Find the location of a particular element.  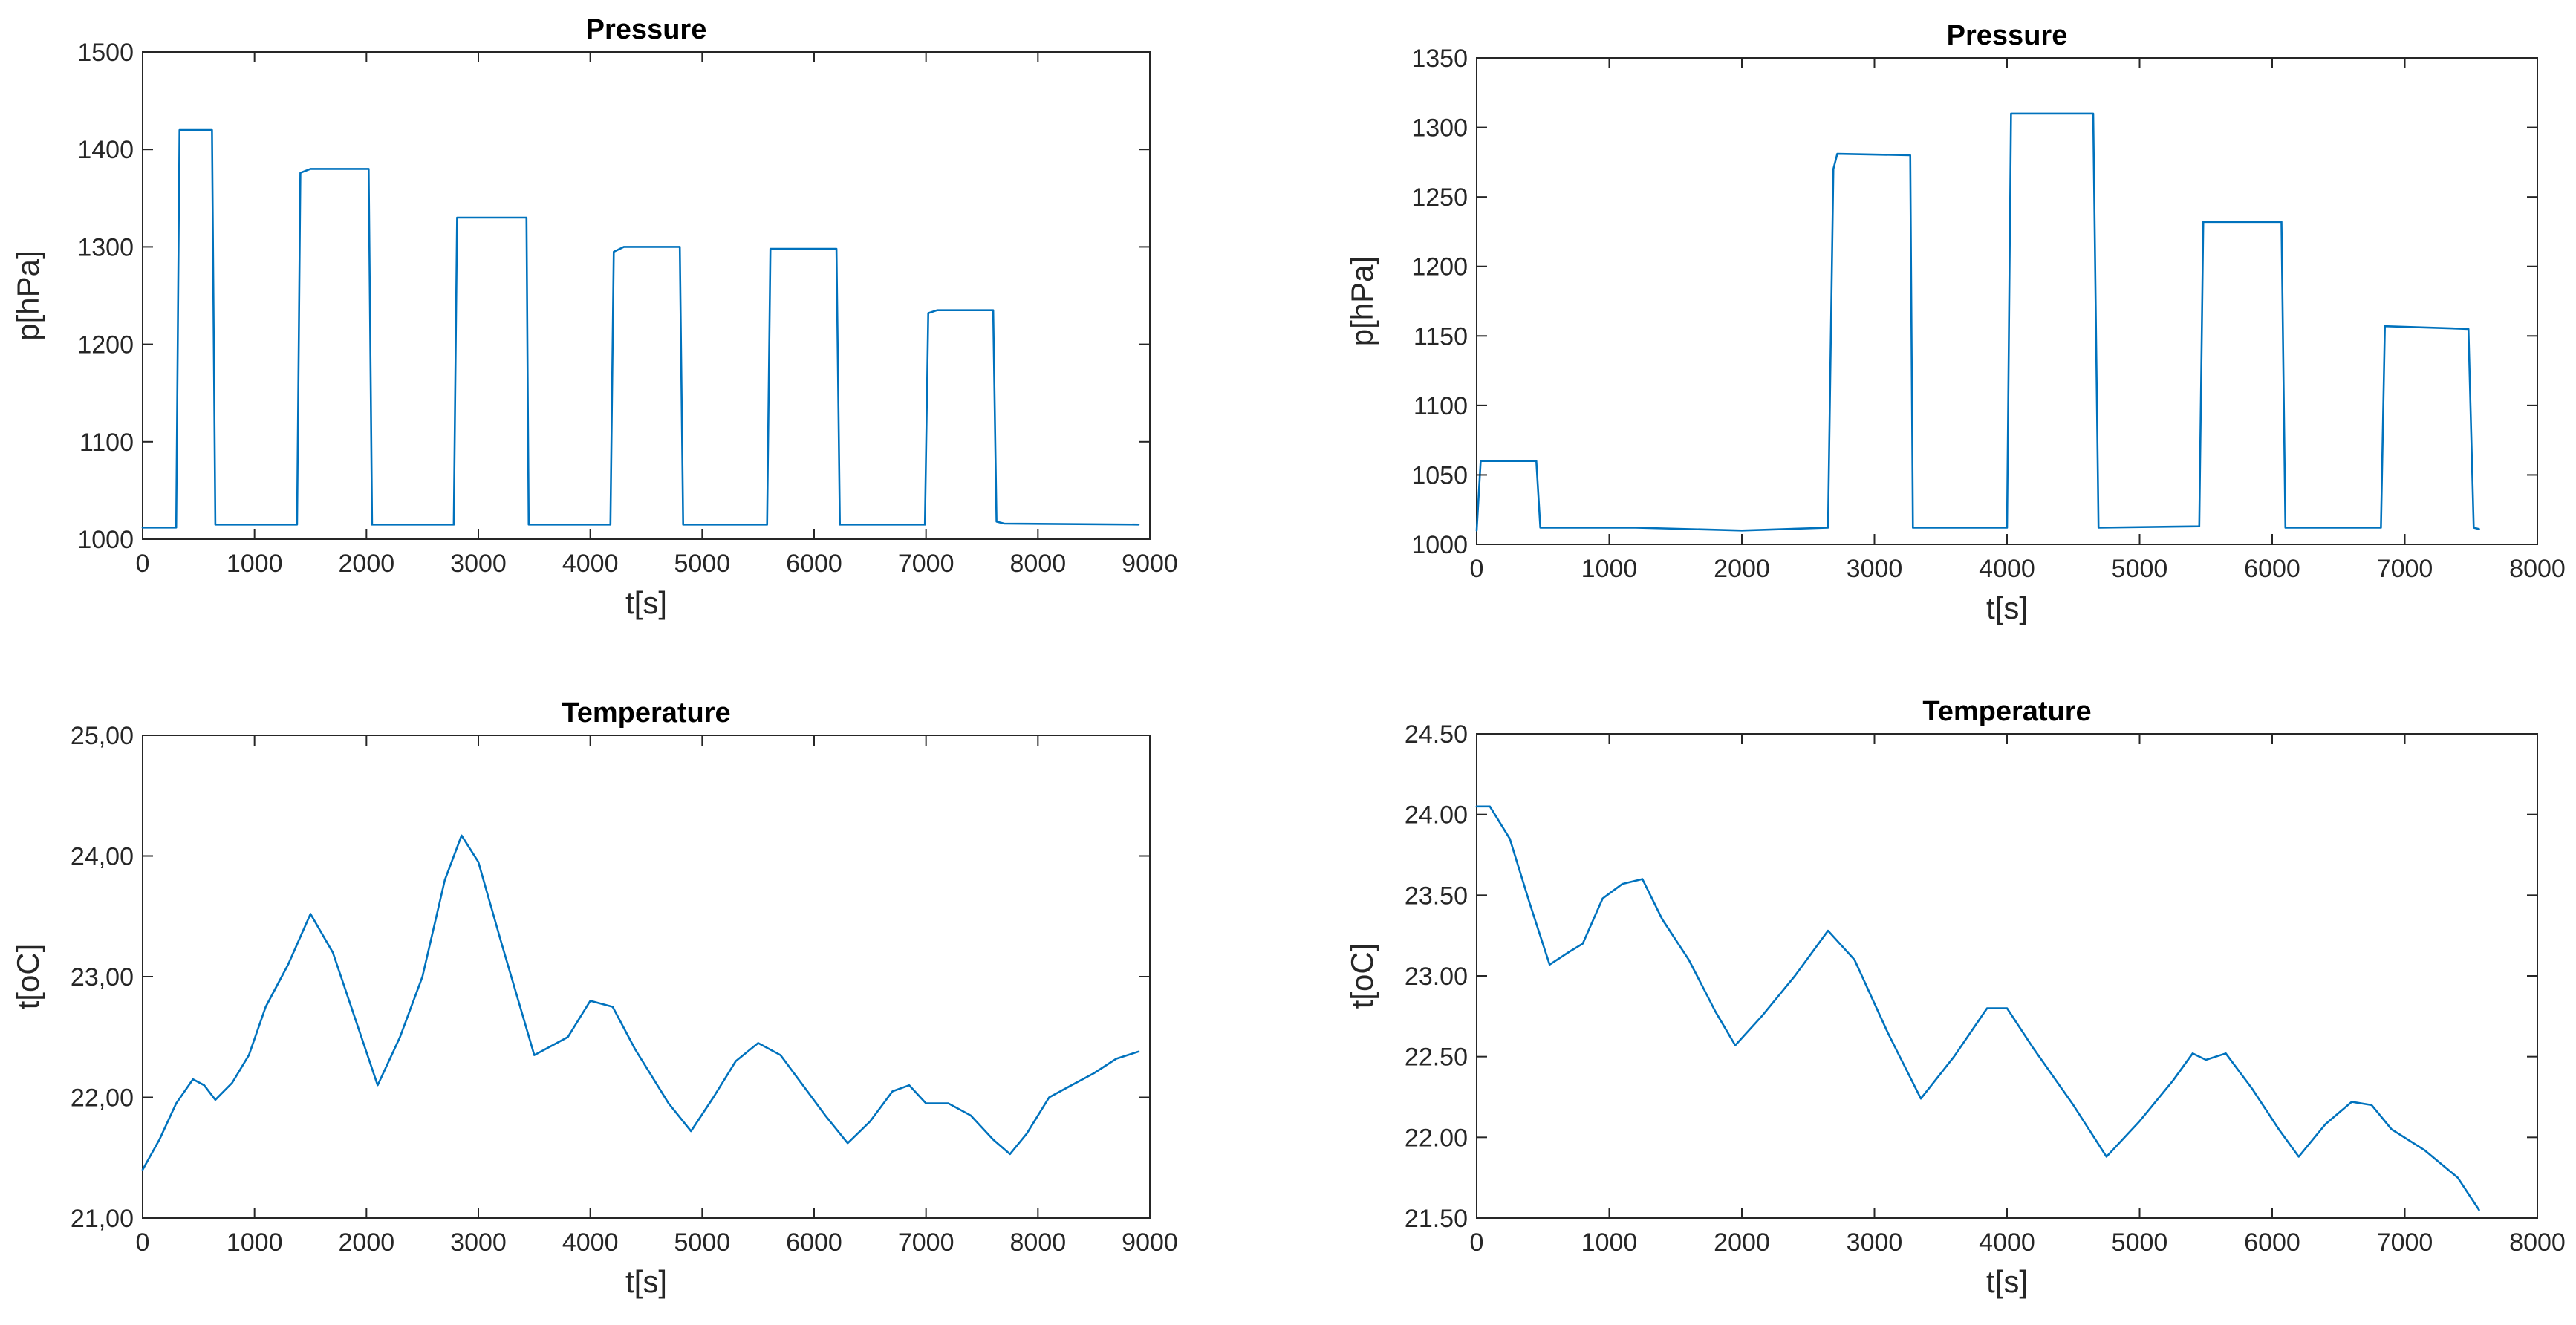

y-tick-label: 25,00 is located at coordinates (102, 736).